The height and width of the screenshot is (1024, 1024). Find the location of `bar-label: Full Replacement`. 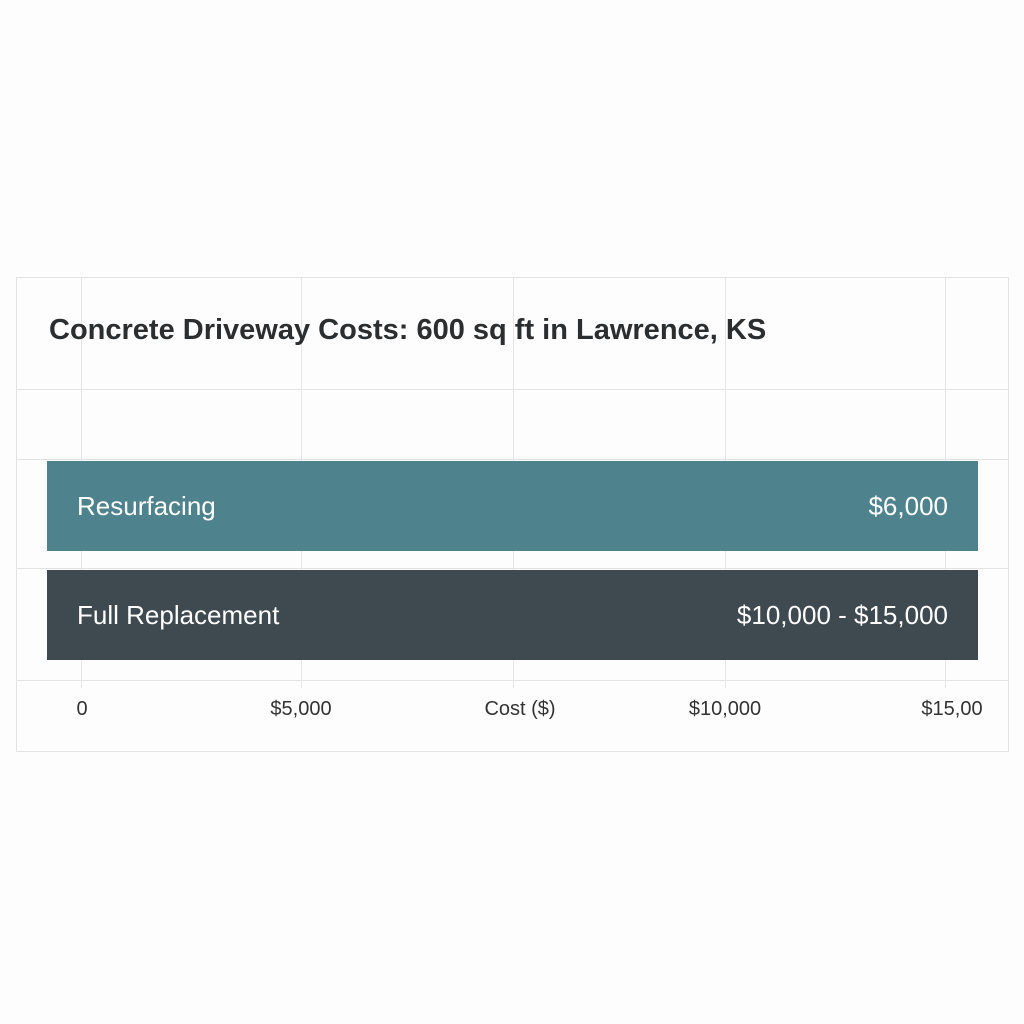

bar-label: Full Replacement is located at coordinates (178, 614).